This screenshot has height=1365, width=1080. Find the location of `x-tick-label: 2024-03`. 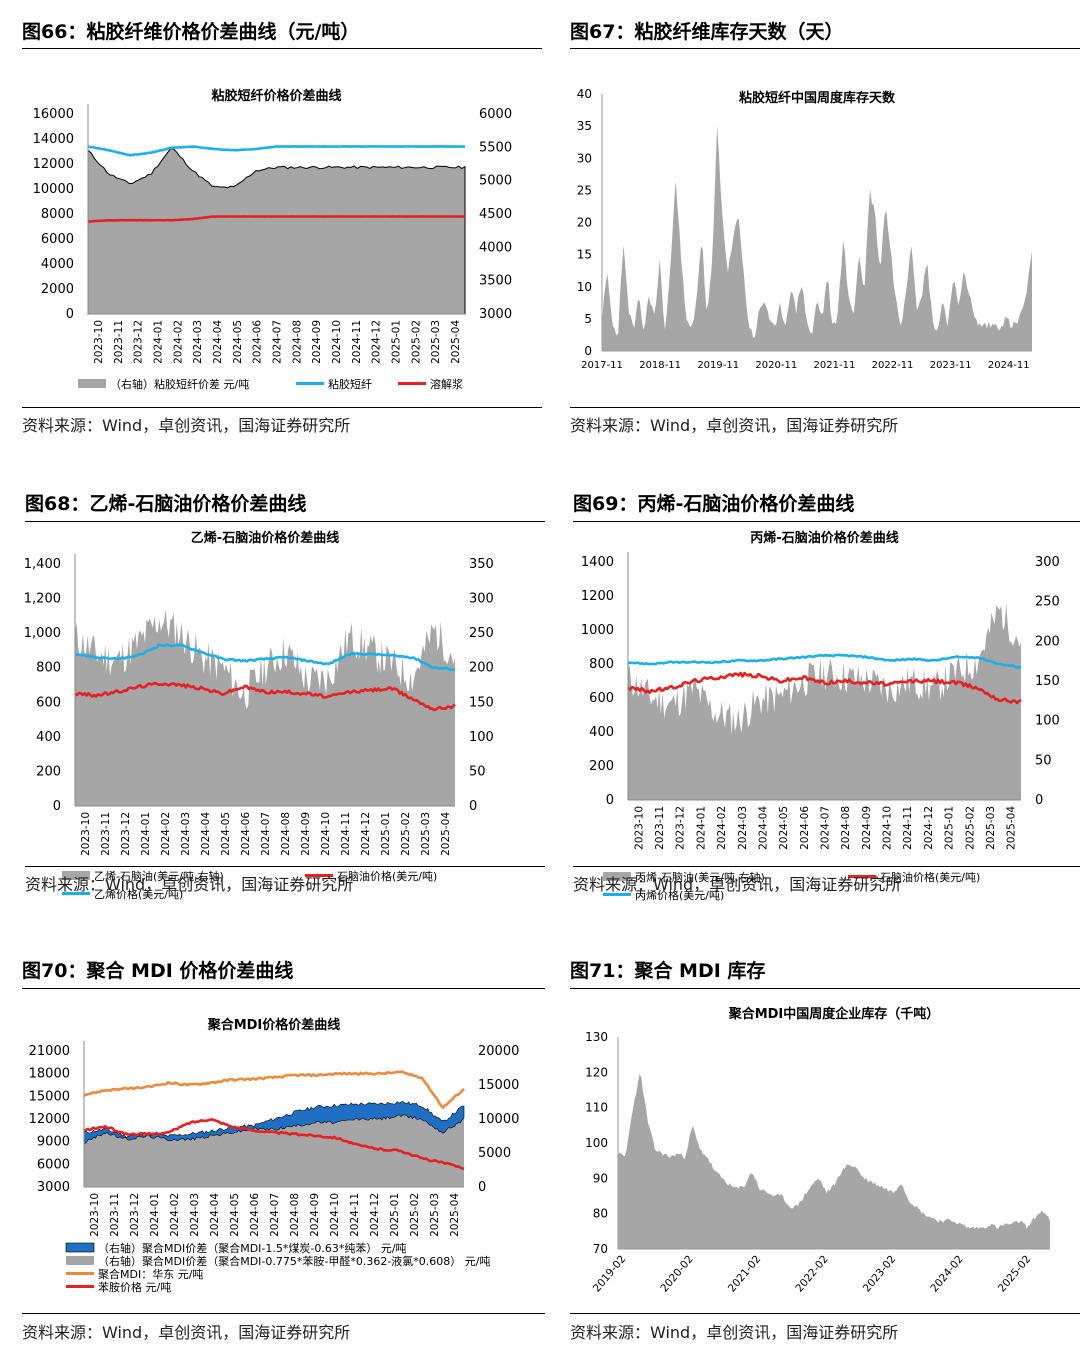

x-tick-label: 2024-03 is located at coordinates (195, 1215).